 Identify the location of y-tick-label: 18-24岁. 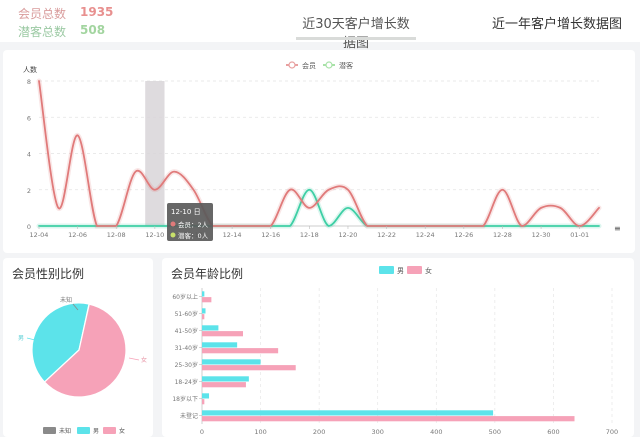
(186, 382).